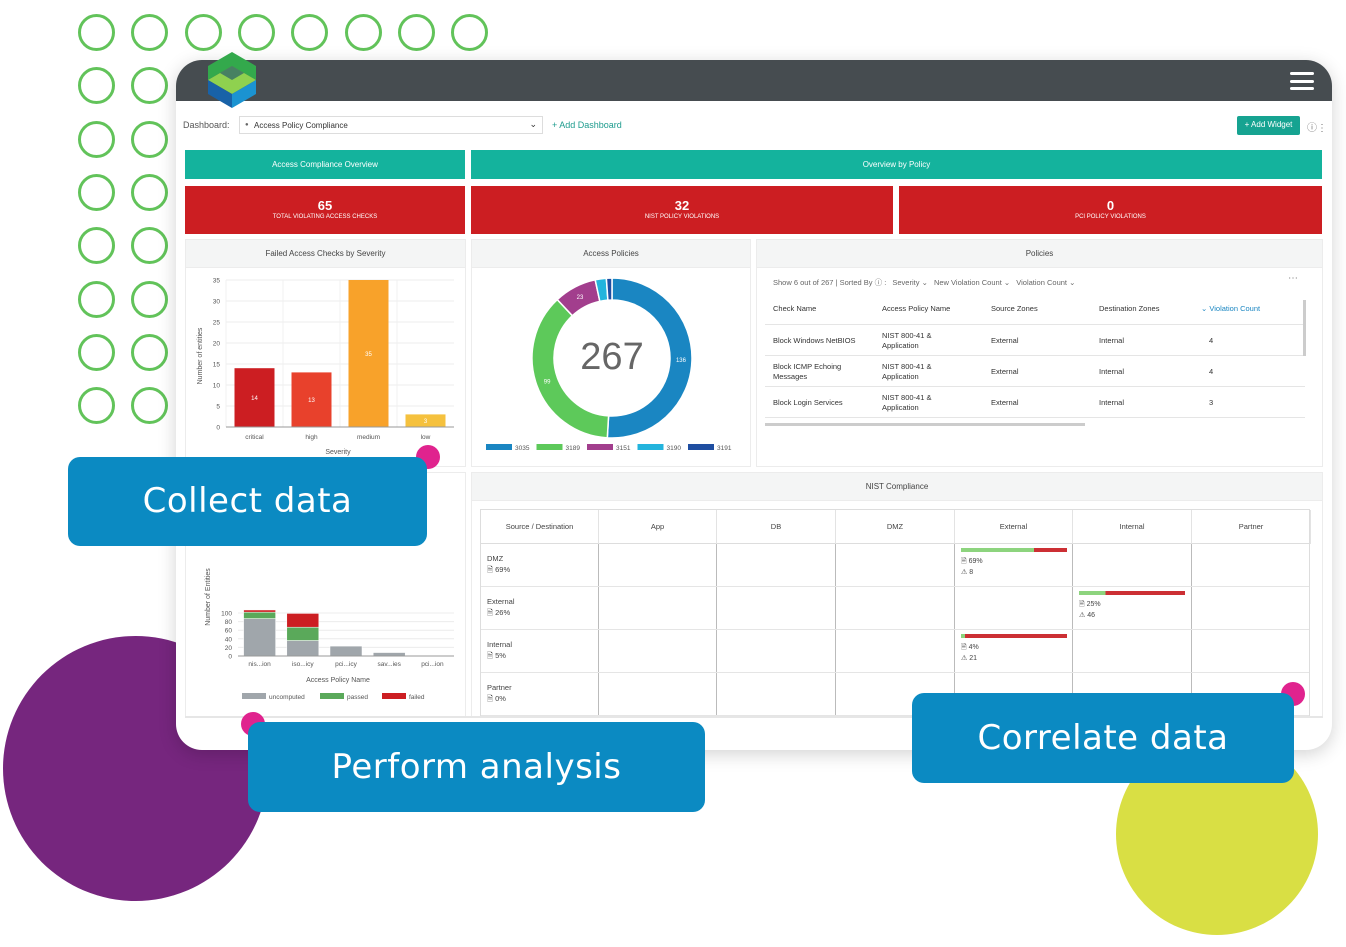 This screenshot has width=1346, height=947. What do you see at coordinates (325, 217) in the screenshot?
I see `stat-caption: TOTAL VIOLATING ACCESS CHECKS` at bounding box center [325, 217].